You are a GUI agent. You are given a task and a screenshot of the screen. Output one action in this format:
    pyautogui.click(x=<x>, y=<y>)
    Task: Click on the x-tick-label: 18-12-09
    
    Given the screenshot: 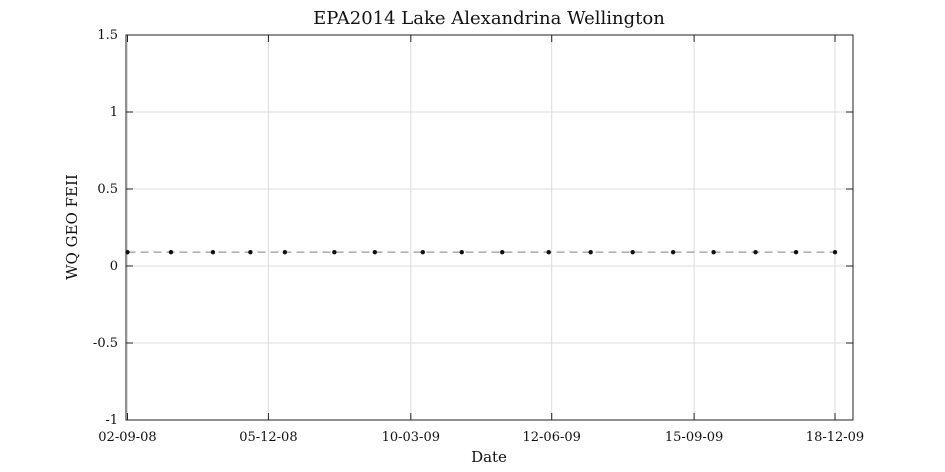 What is the action you would take?
    pyautogui.click(x=835, y=437)
    